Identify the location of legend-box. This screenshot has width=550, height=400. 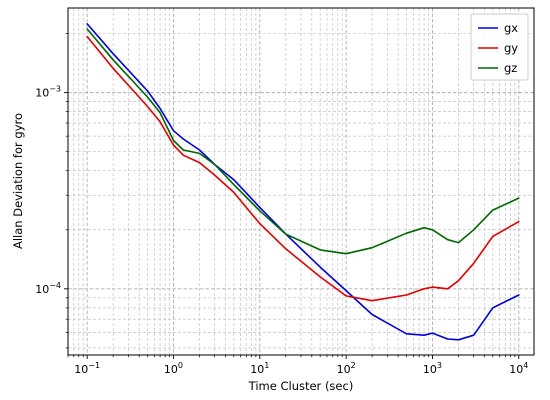
(499, 47).